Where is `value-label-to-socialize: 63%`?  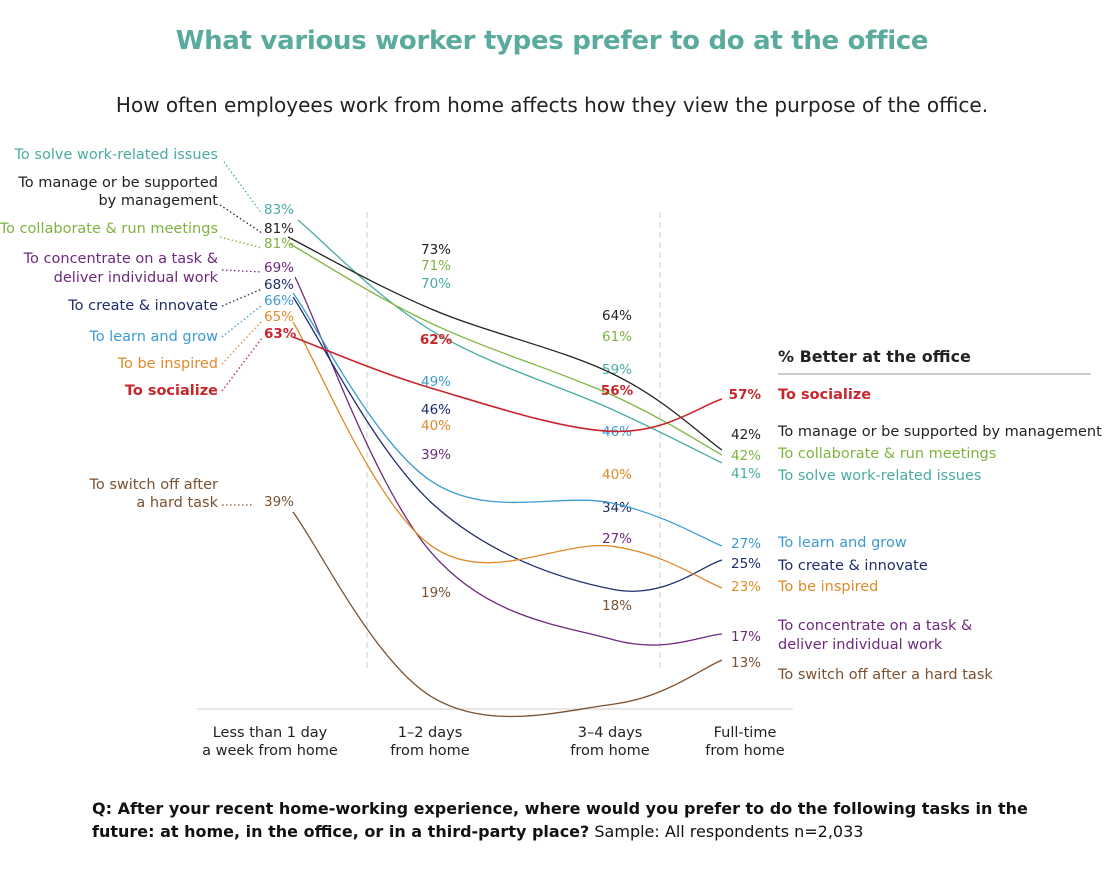 value-label-to-socialize: 63% is located at coordinates (280, 334).